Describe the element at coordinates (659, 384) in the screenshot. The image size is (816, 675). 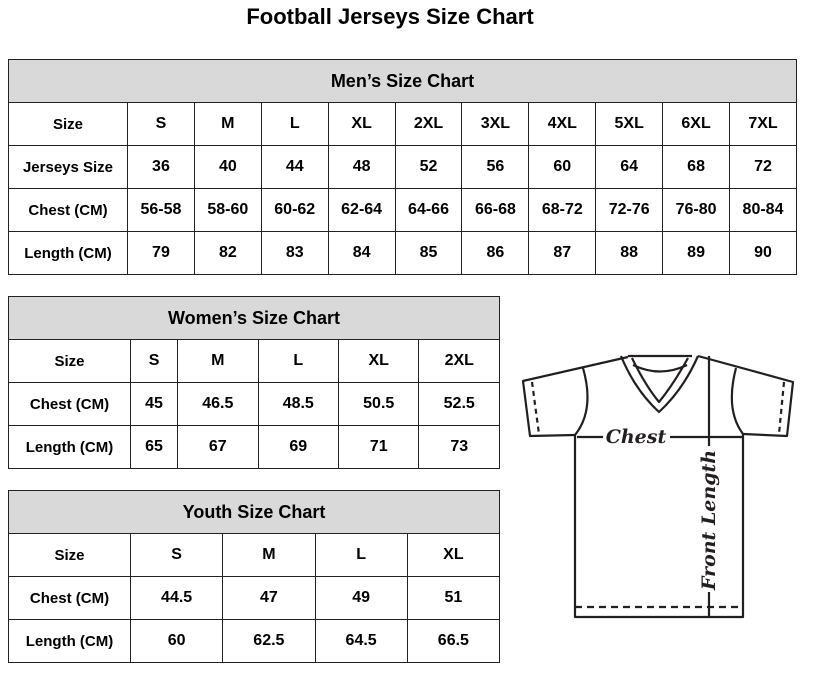
I see `collar-outer` at that location.